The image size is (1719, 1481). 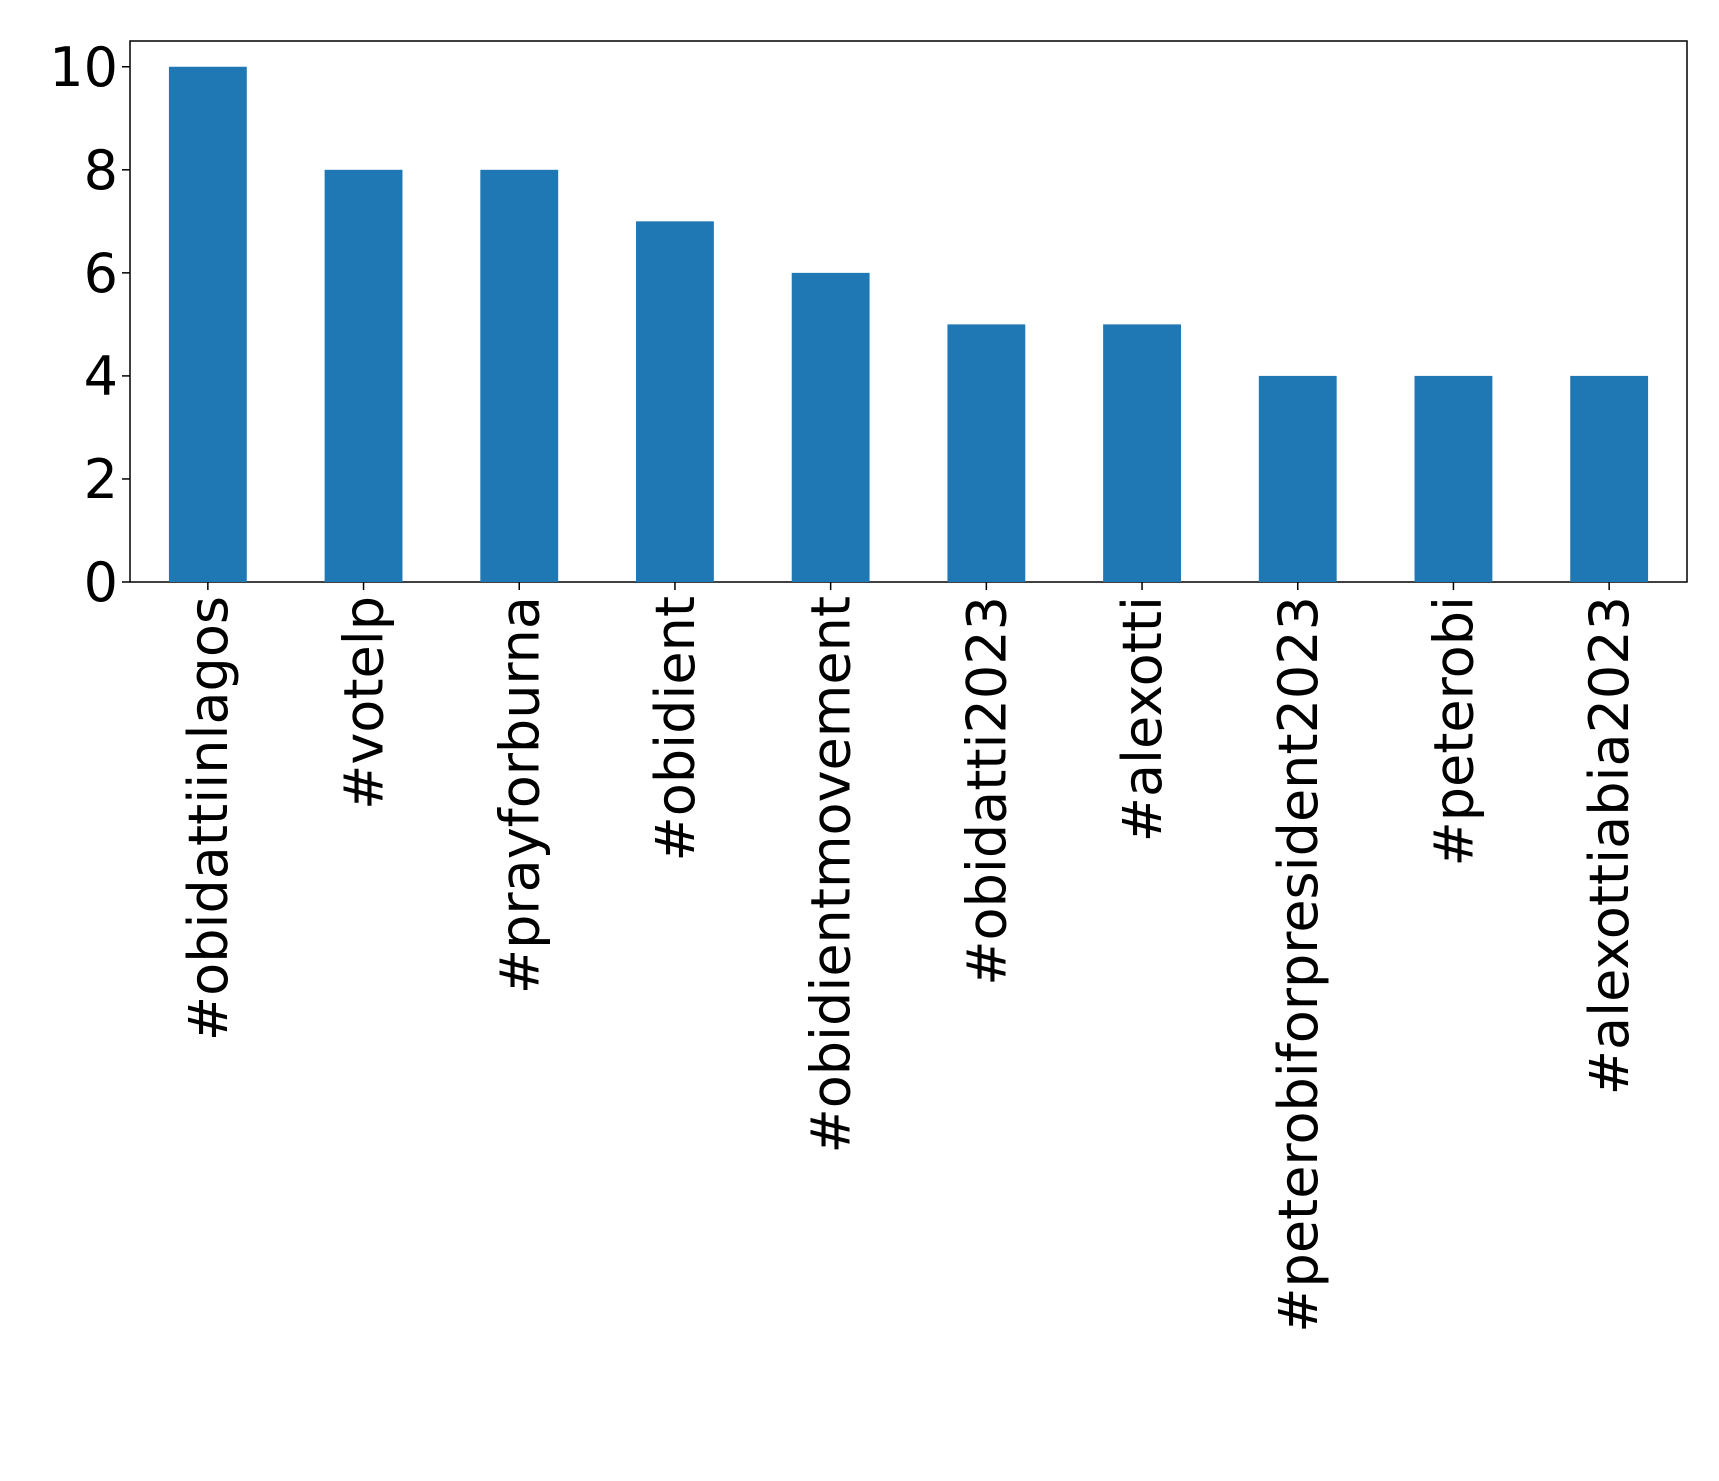 I want to click on x-tick-label: #alexotti, so click(x=1142, y=719).